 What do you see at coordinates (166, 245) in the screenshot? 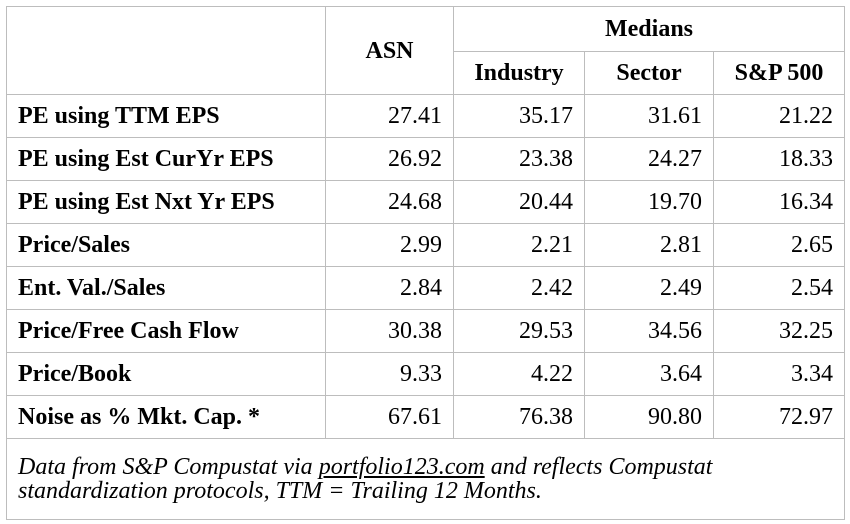
I see `row-label: Price/Sales` at bounding box center [166, 245].